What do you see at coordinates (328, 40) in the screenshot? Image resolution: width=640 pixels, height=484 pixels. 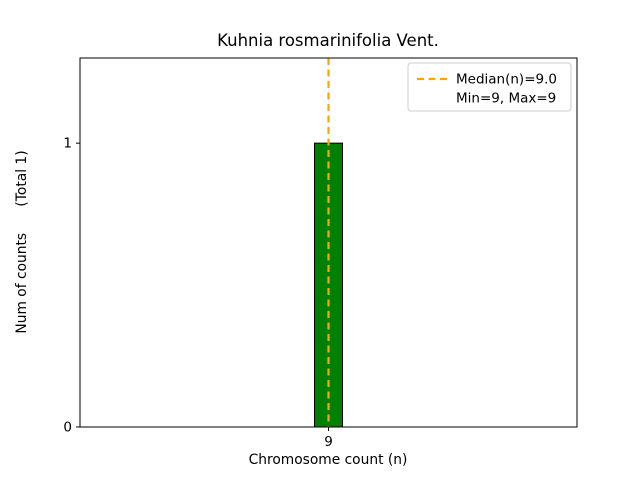 I see `chart-title: Kuhnia rosmarinifolia Vent.` at bounding box center [328, 40].